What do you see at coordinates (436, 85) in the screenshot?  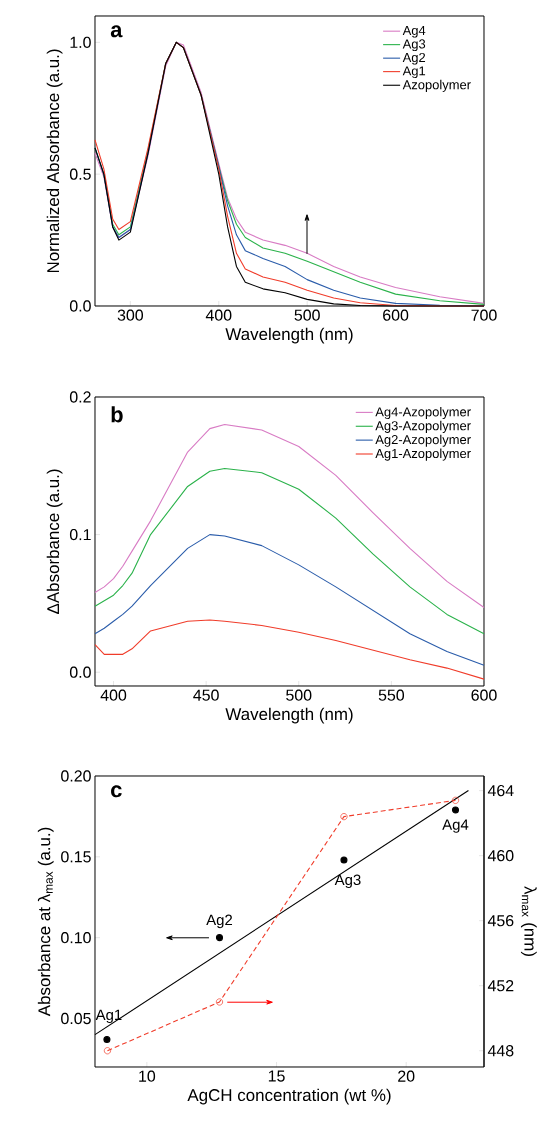 I see `legend-label: Azopolymer` at bounding box center [436, 85].